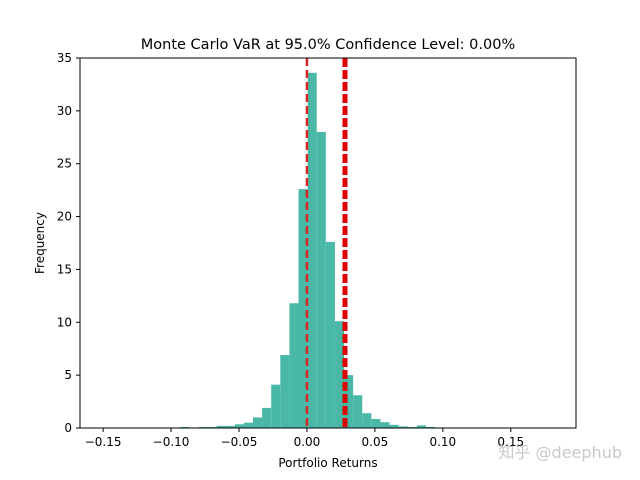 This screenshot has height=480, width=640. I want to click on x-tick-label-0: −0.15, so click(103, 442).